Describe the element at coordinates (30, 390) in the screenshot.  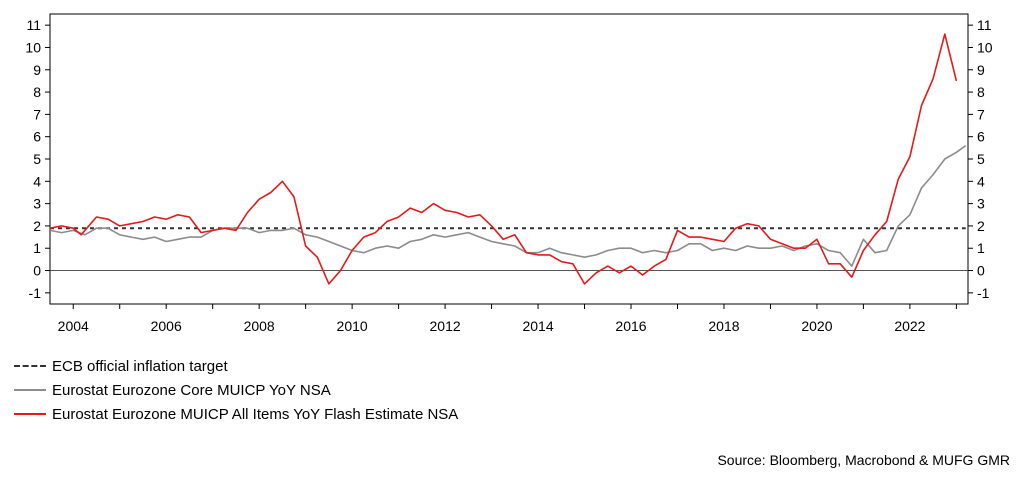
I see `legend-swatch-grey` at that location.